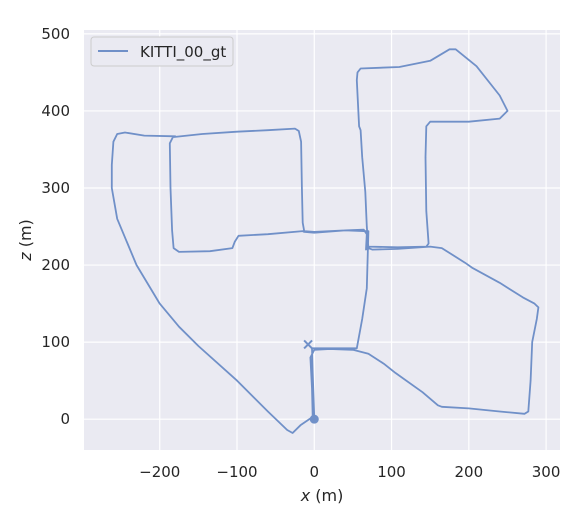  What do you see at coordinates (349, 472) in the screenshot?
I see `x-tick-labels: −200 −100 0 100 200 300` at bounding box center [349, 472].